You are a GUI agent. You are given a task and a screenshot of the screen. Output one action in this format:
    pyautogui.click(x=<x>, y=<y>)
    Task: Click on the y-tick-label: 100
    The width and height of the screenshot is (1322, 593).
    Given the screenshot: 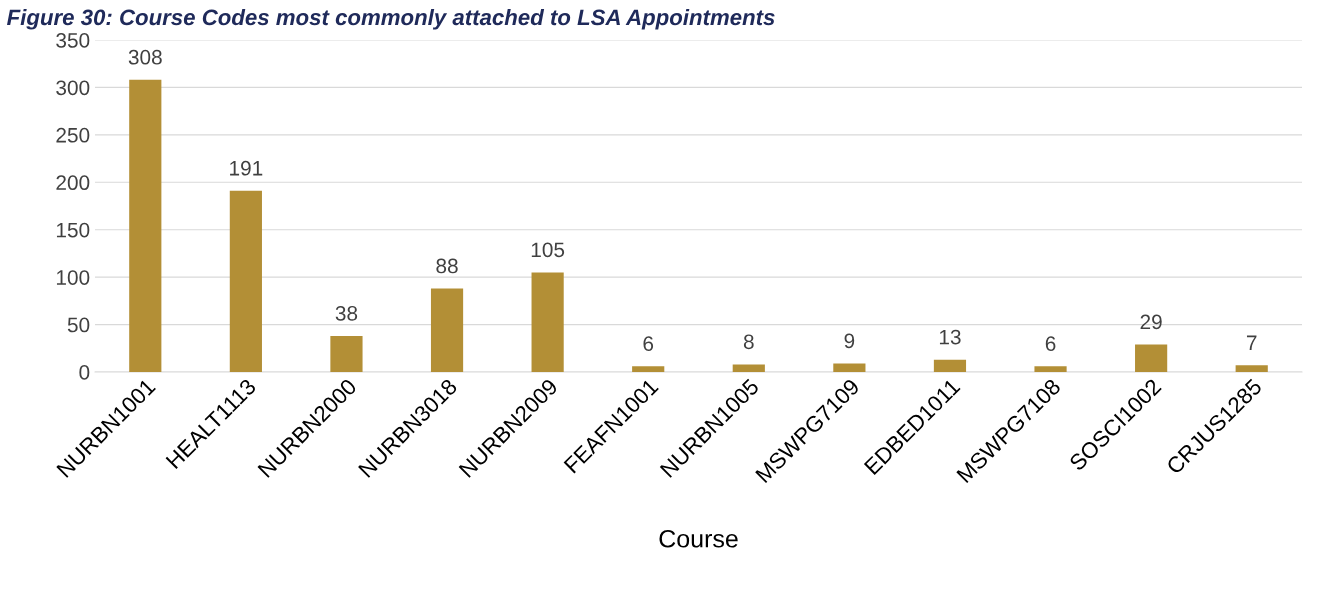 What is the action you would take?
    pyautogui.click(x=73, y=277)
    